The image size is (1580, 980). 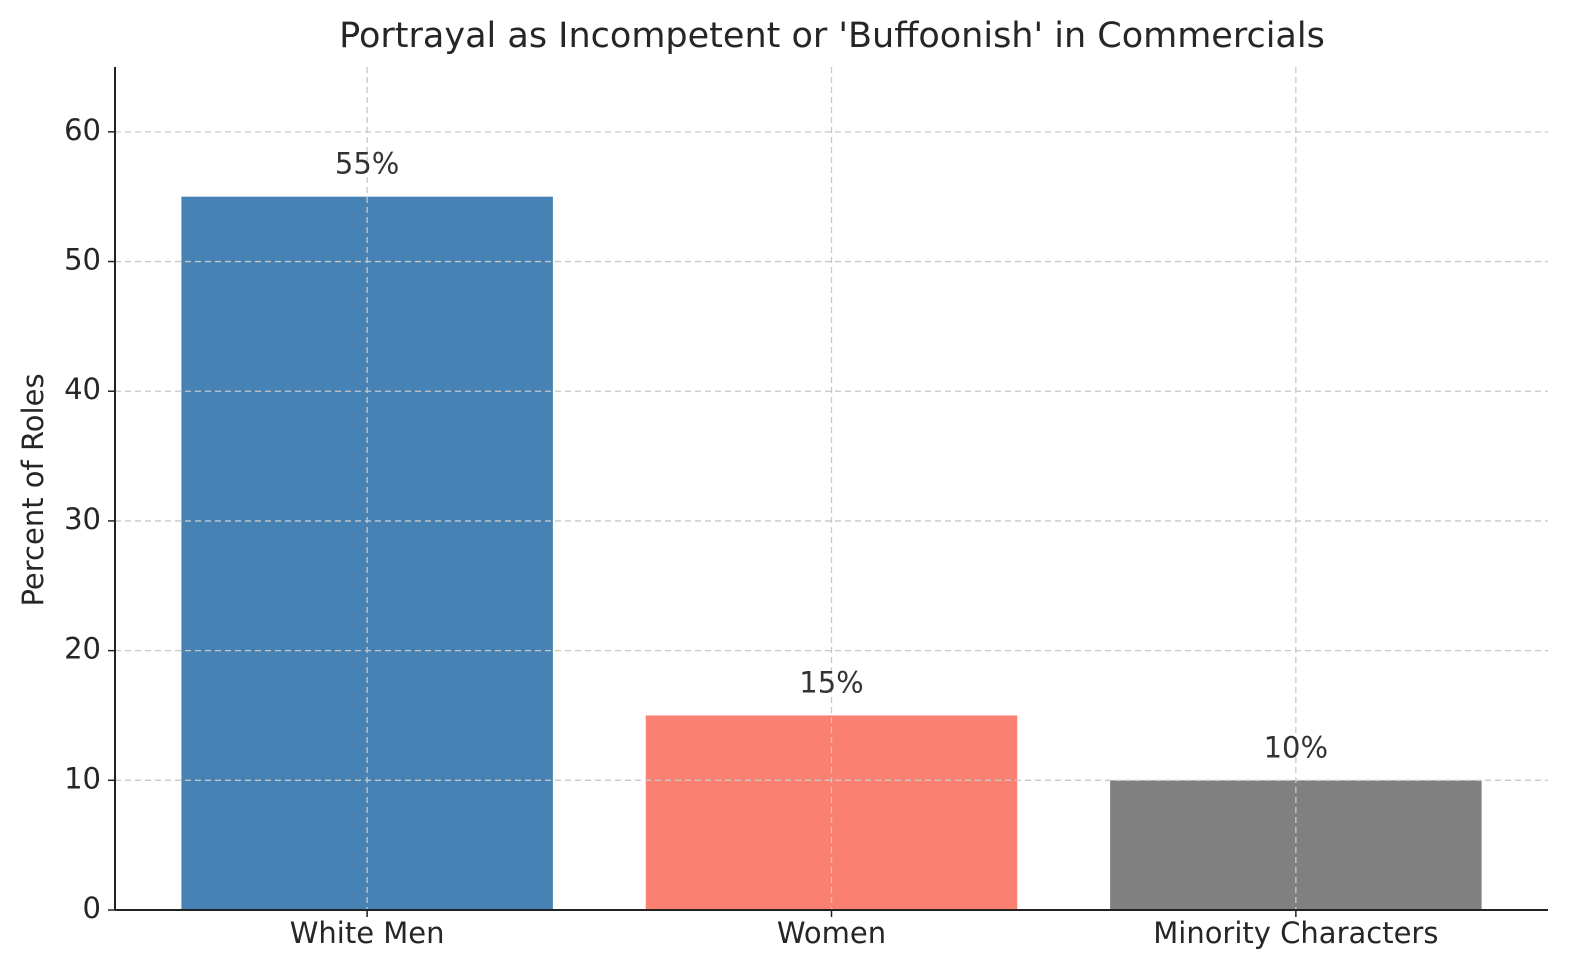 What do you see at coordinates (82, 519) in the screenshot?
I see `y-tick-label: 30` at bounding box center [82, 519].